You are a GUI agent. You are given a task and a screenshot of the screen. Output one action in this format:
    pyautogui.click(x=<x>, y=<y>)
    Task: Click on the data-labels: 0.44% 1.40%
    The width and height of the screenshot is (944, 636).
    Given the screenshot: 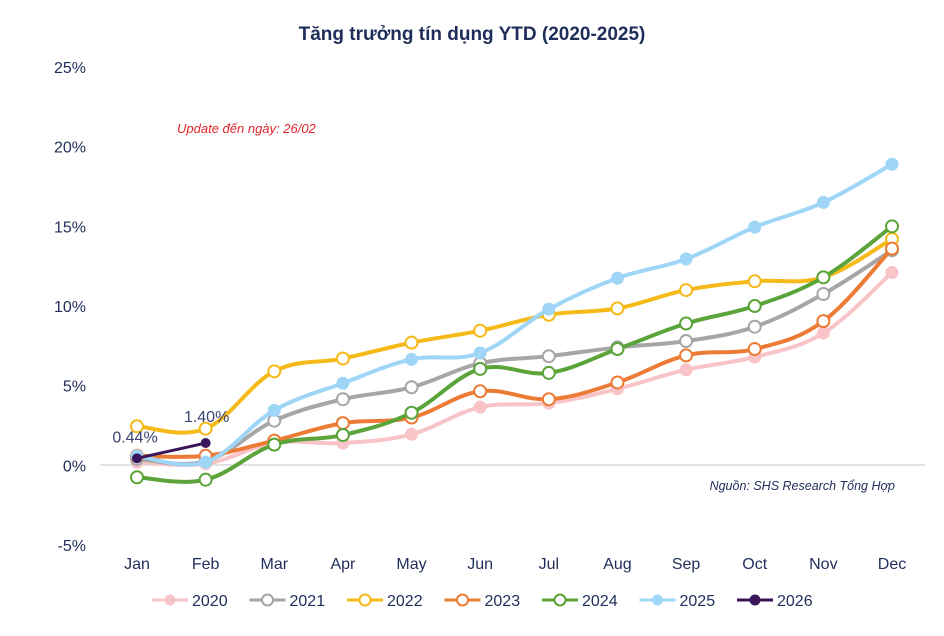 What is the action you would take?
    pyautogui.click(x=170, y=427)
    